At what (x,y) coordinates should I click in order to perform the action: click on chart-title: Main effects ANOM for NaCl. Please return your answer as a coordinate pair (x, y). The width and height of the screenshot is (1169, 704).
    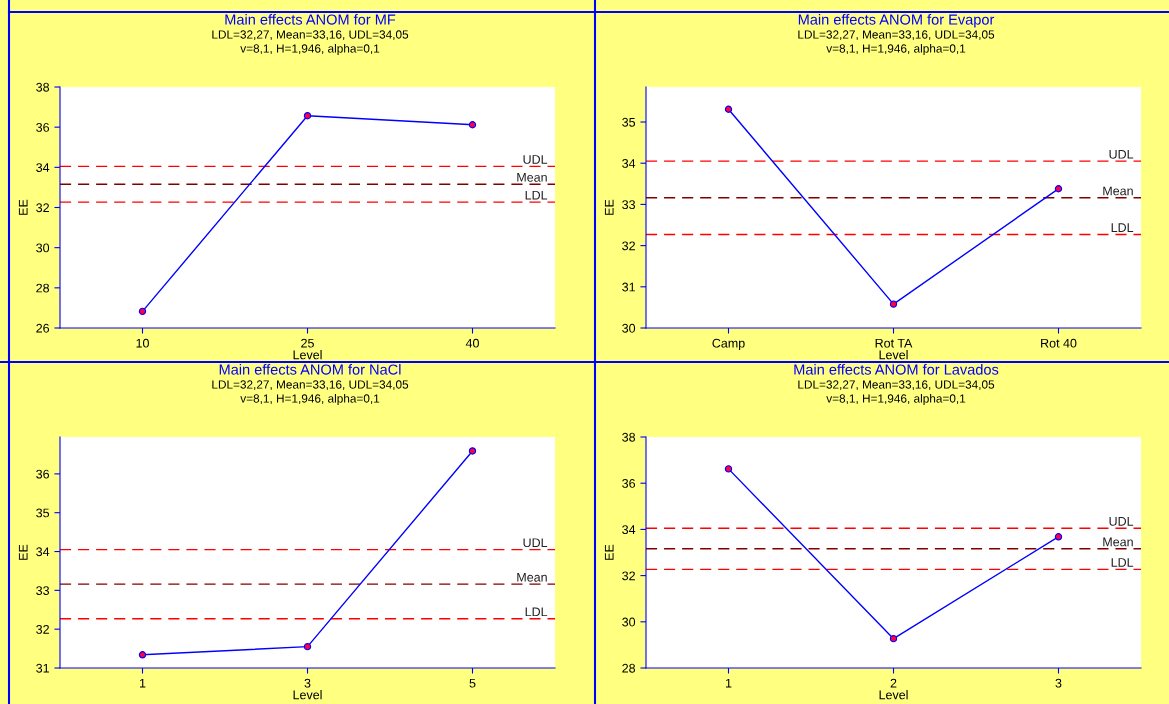
    Looking at the image, I should click on (310, 369).